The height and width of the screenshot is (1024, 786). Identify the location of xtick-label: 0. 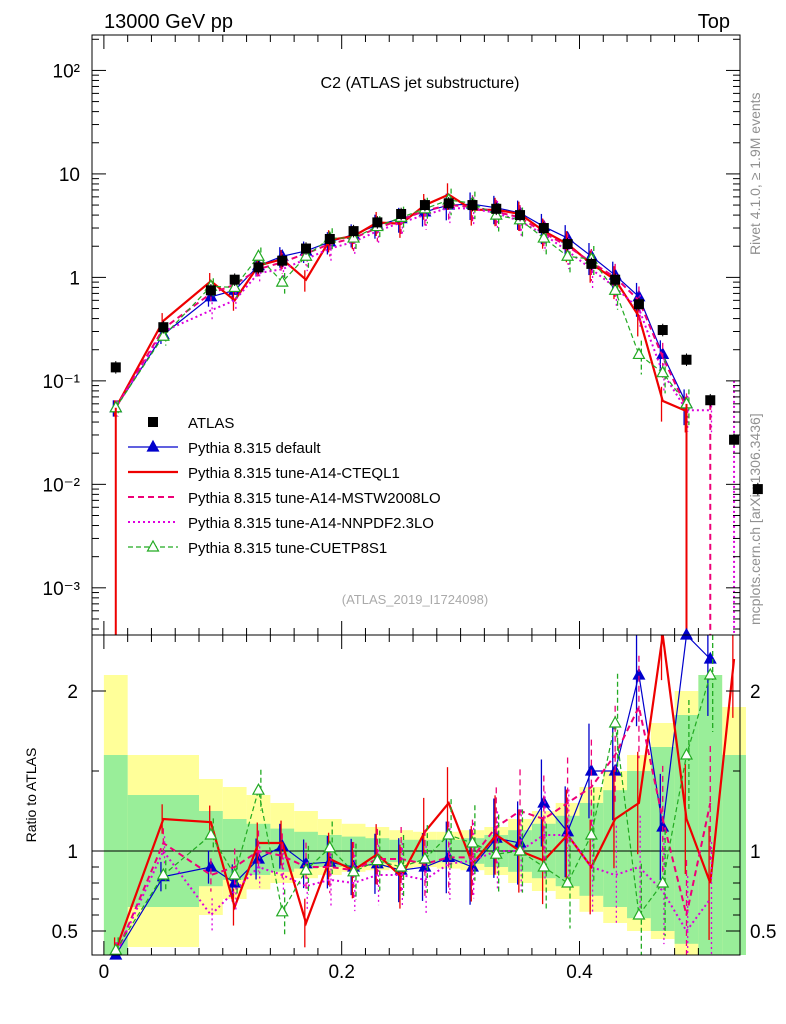
(104, 972).